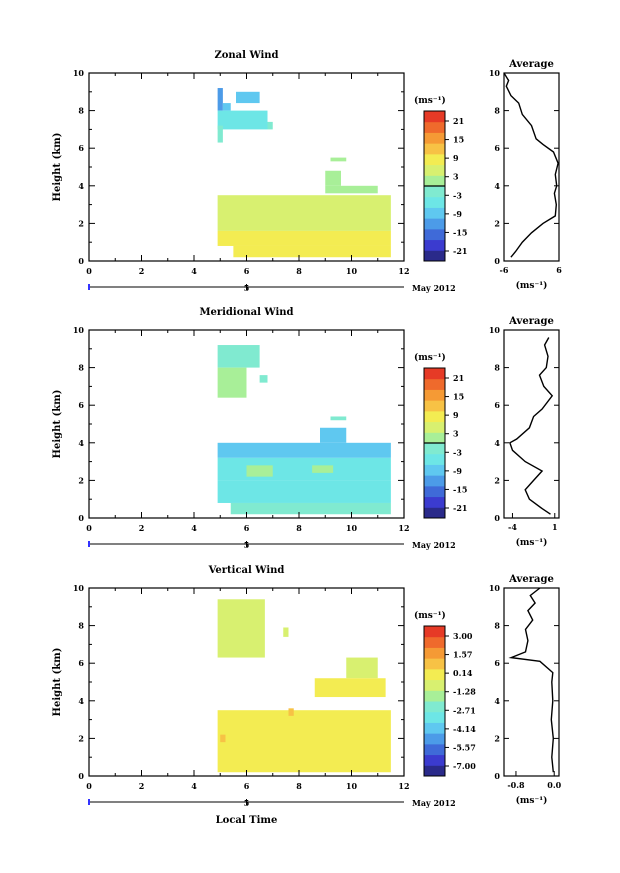 Image resolution: width=620 pixels, height=873 pixels. What do you see at coordinates (457, 214) in the screenshot?
I see `colorbar-label: -9` at bounding box center [457, 214].